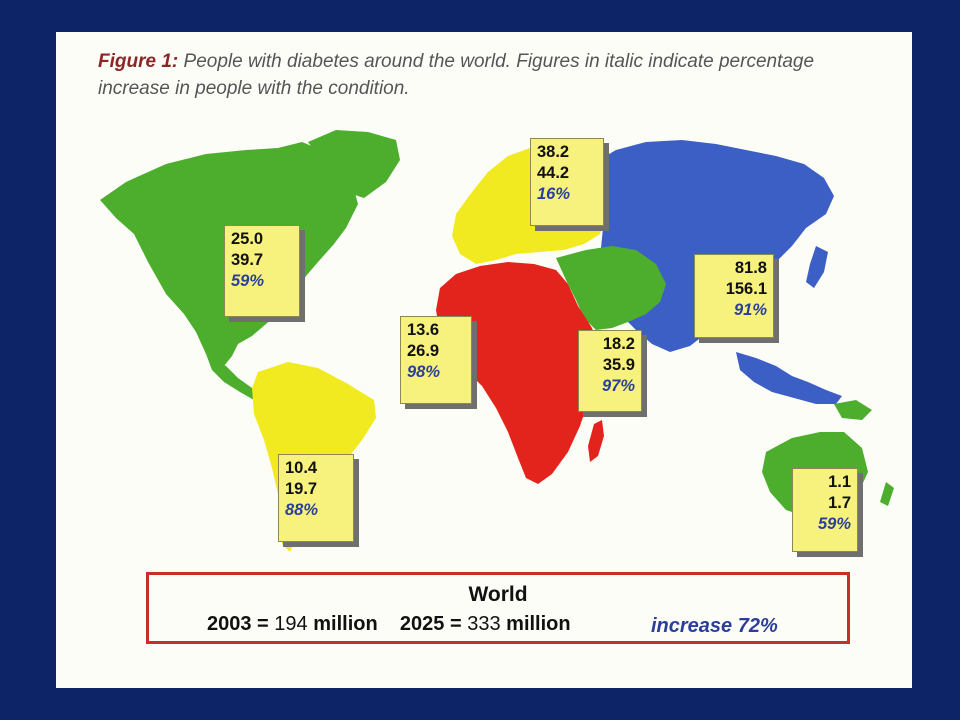  What do you see at coordinates (750, 268) in the screenshot?
I see `asia-2003: 81.8` at bounding box center [750, 268].